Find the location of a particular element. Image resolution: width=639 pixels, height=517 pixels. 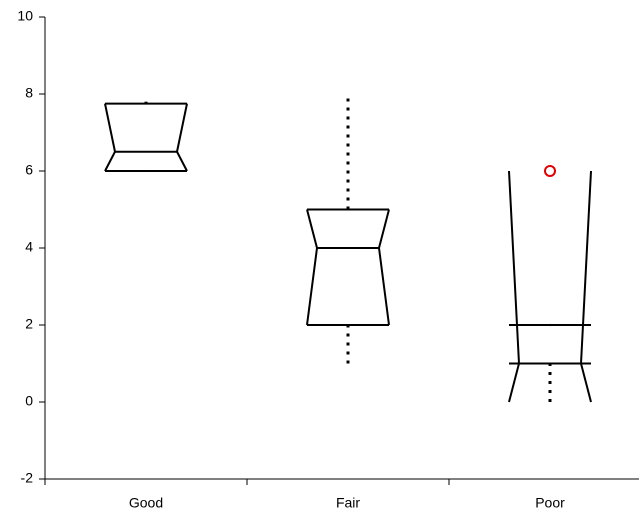

y-tick-label: 2 is located at coordinates (29, 324).